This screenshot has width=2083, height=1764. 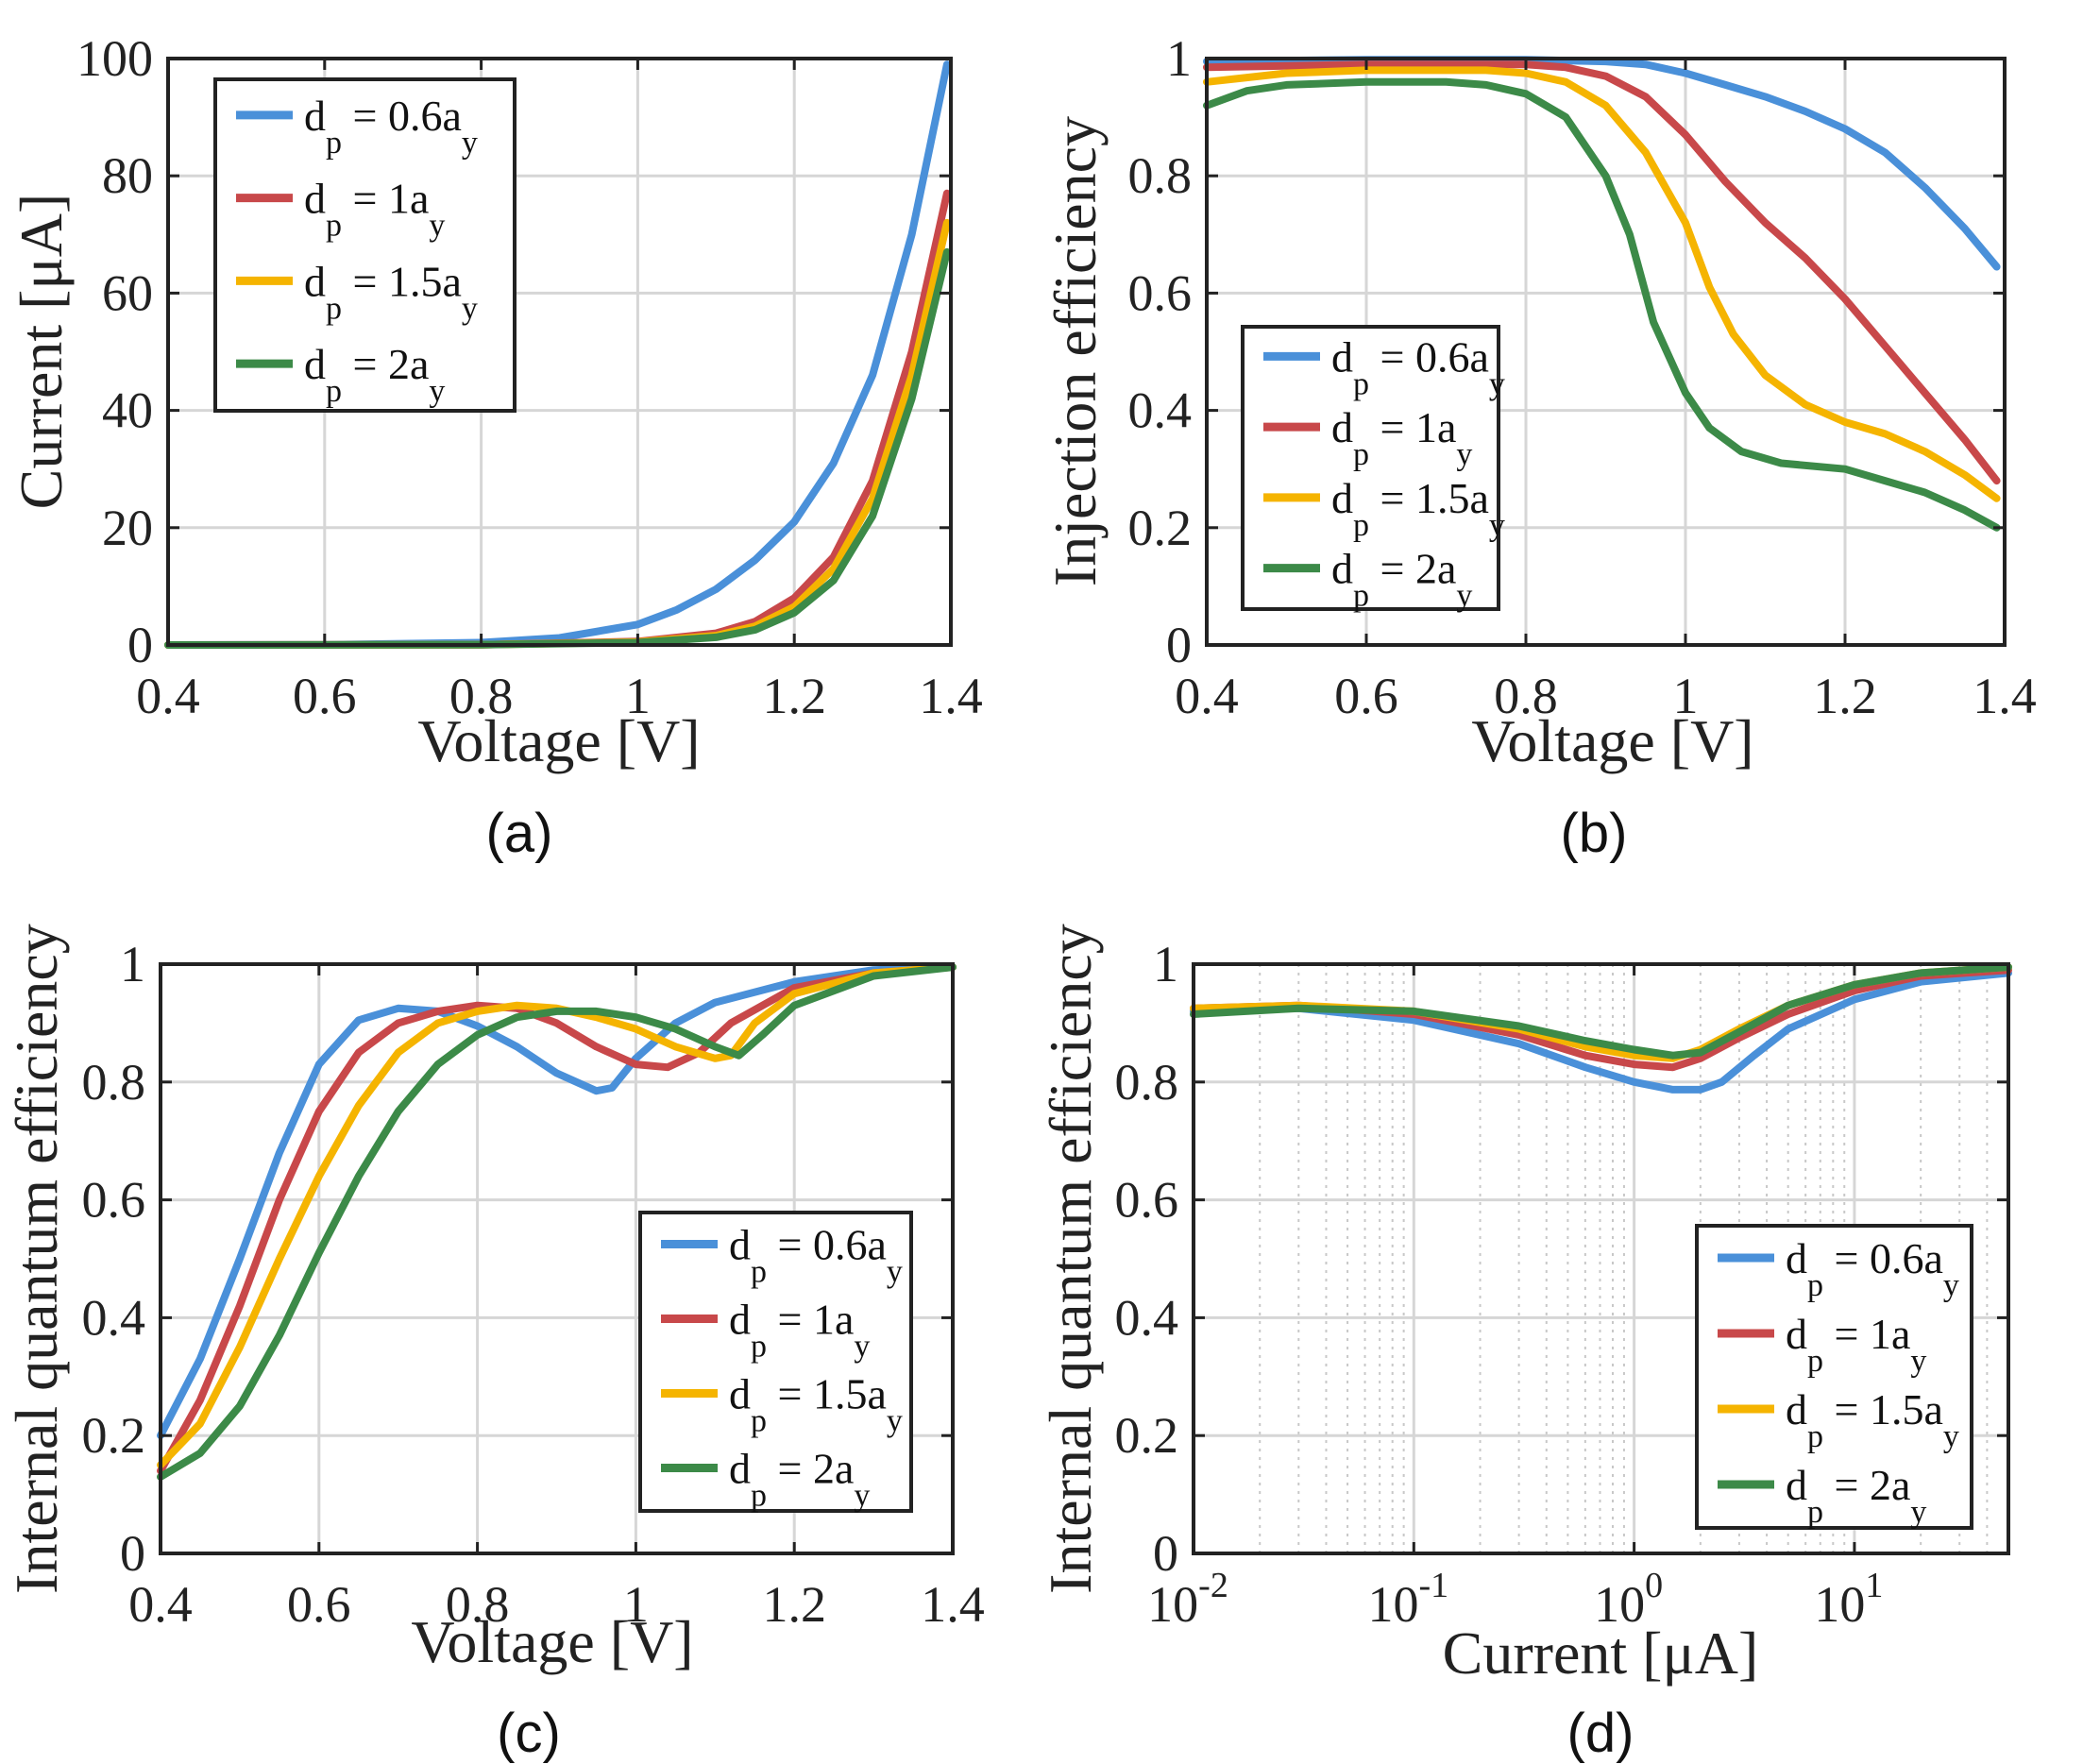 I want to click on x-tick-label: 10⁰, so click(x=1628, y=1599).